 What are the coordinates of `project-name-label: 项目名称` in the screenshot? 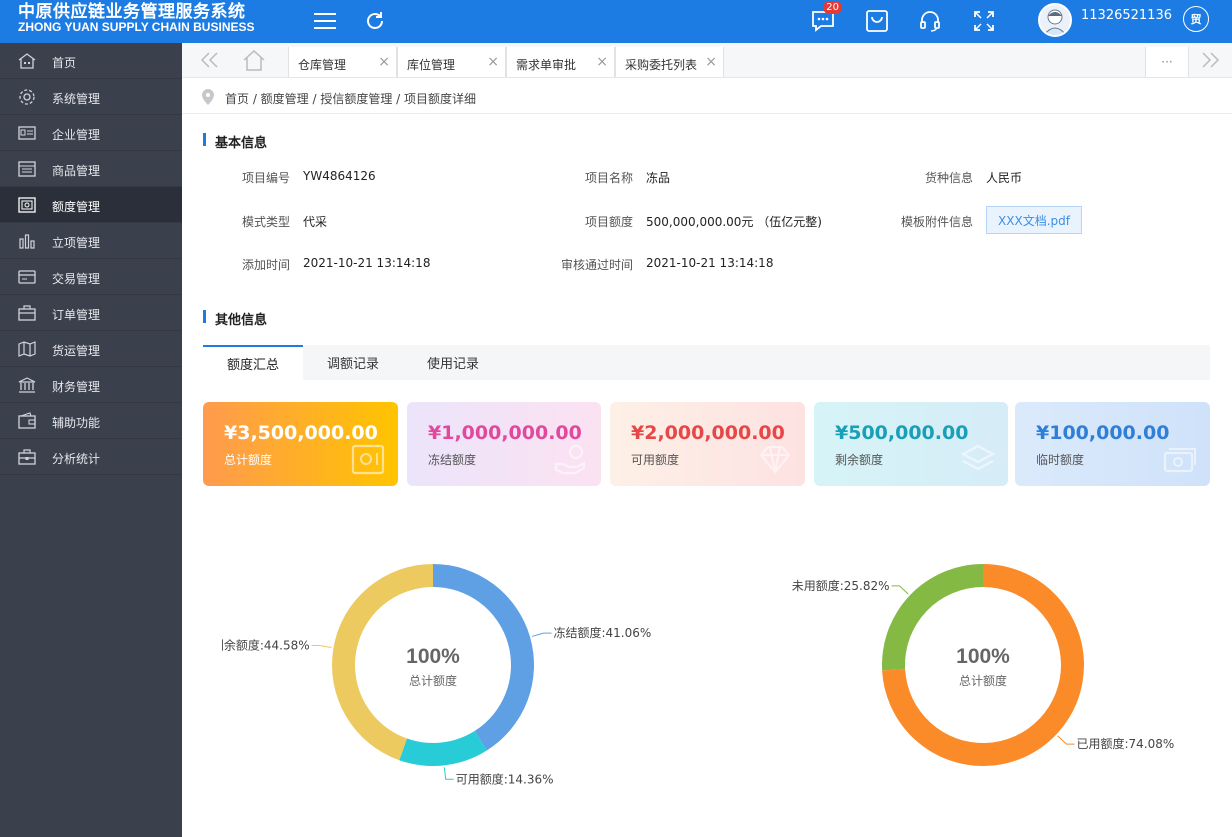 It's located at (608, 178).